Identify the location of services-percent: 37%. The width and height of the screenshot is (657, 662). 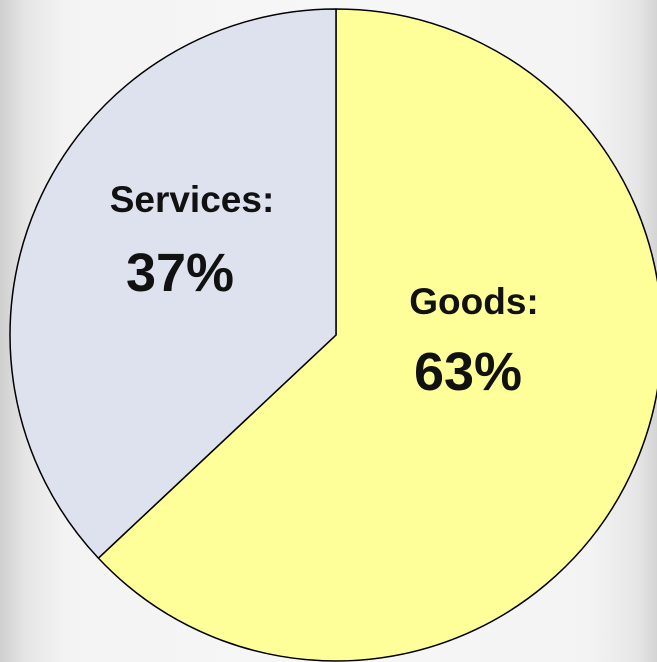
(180, 273).